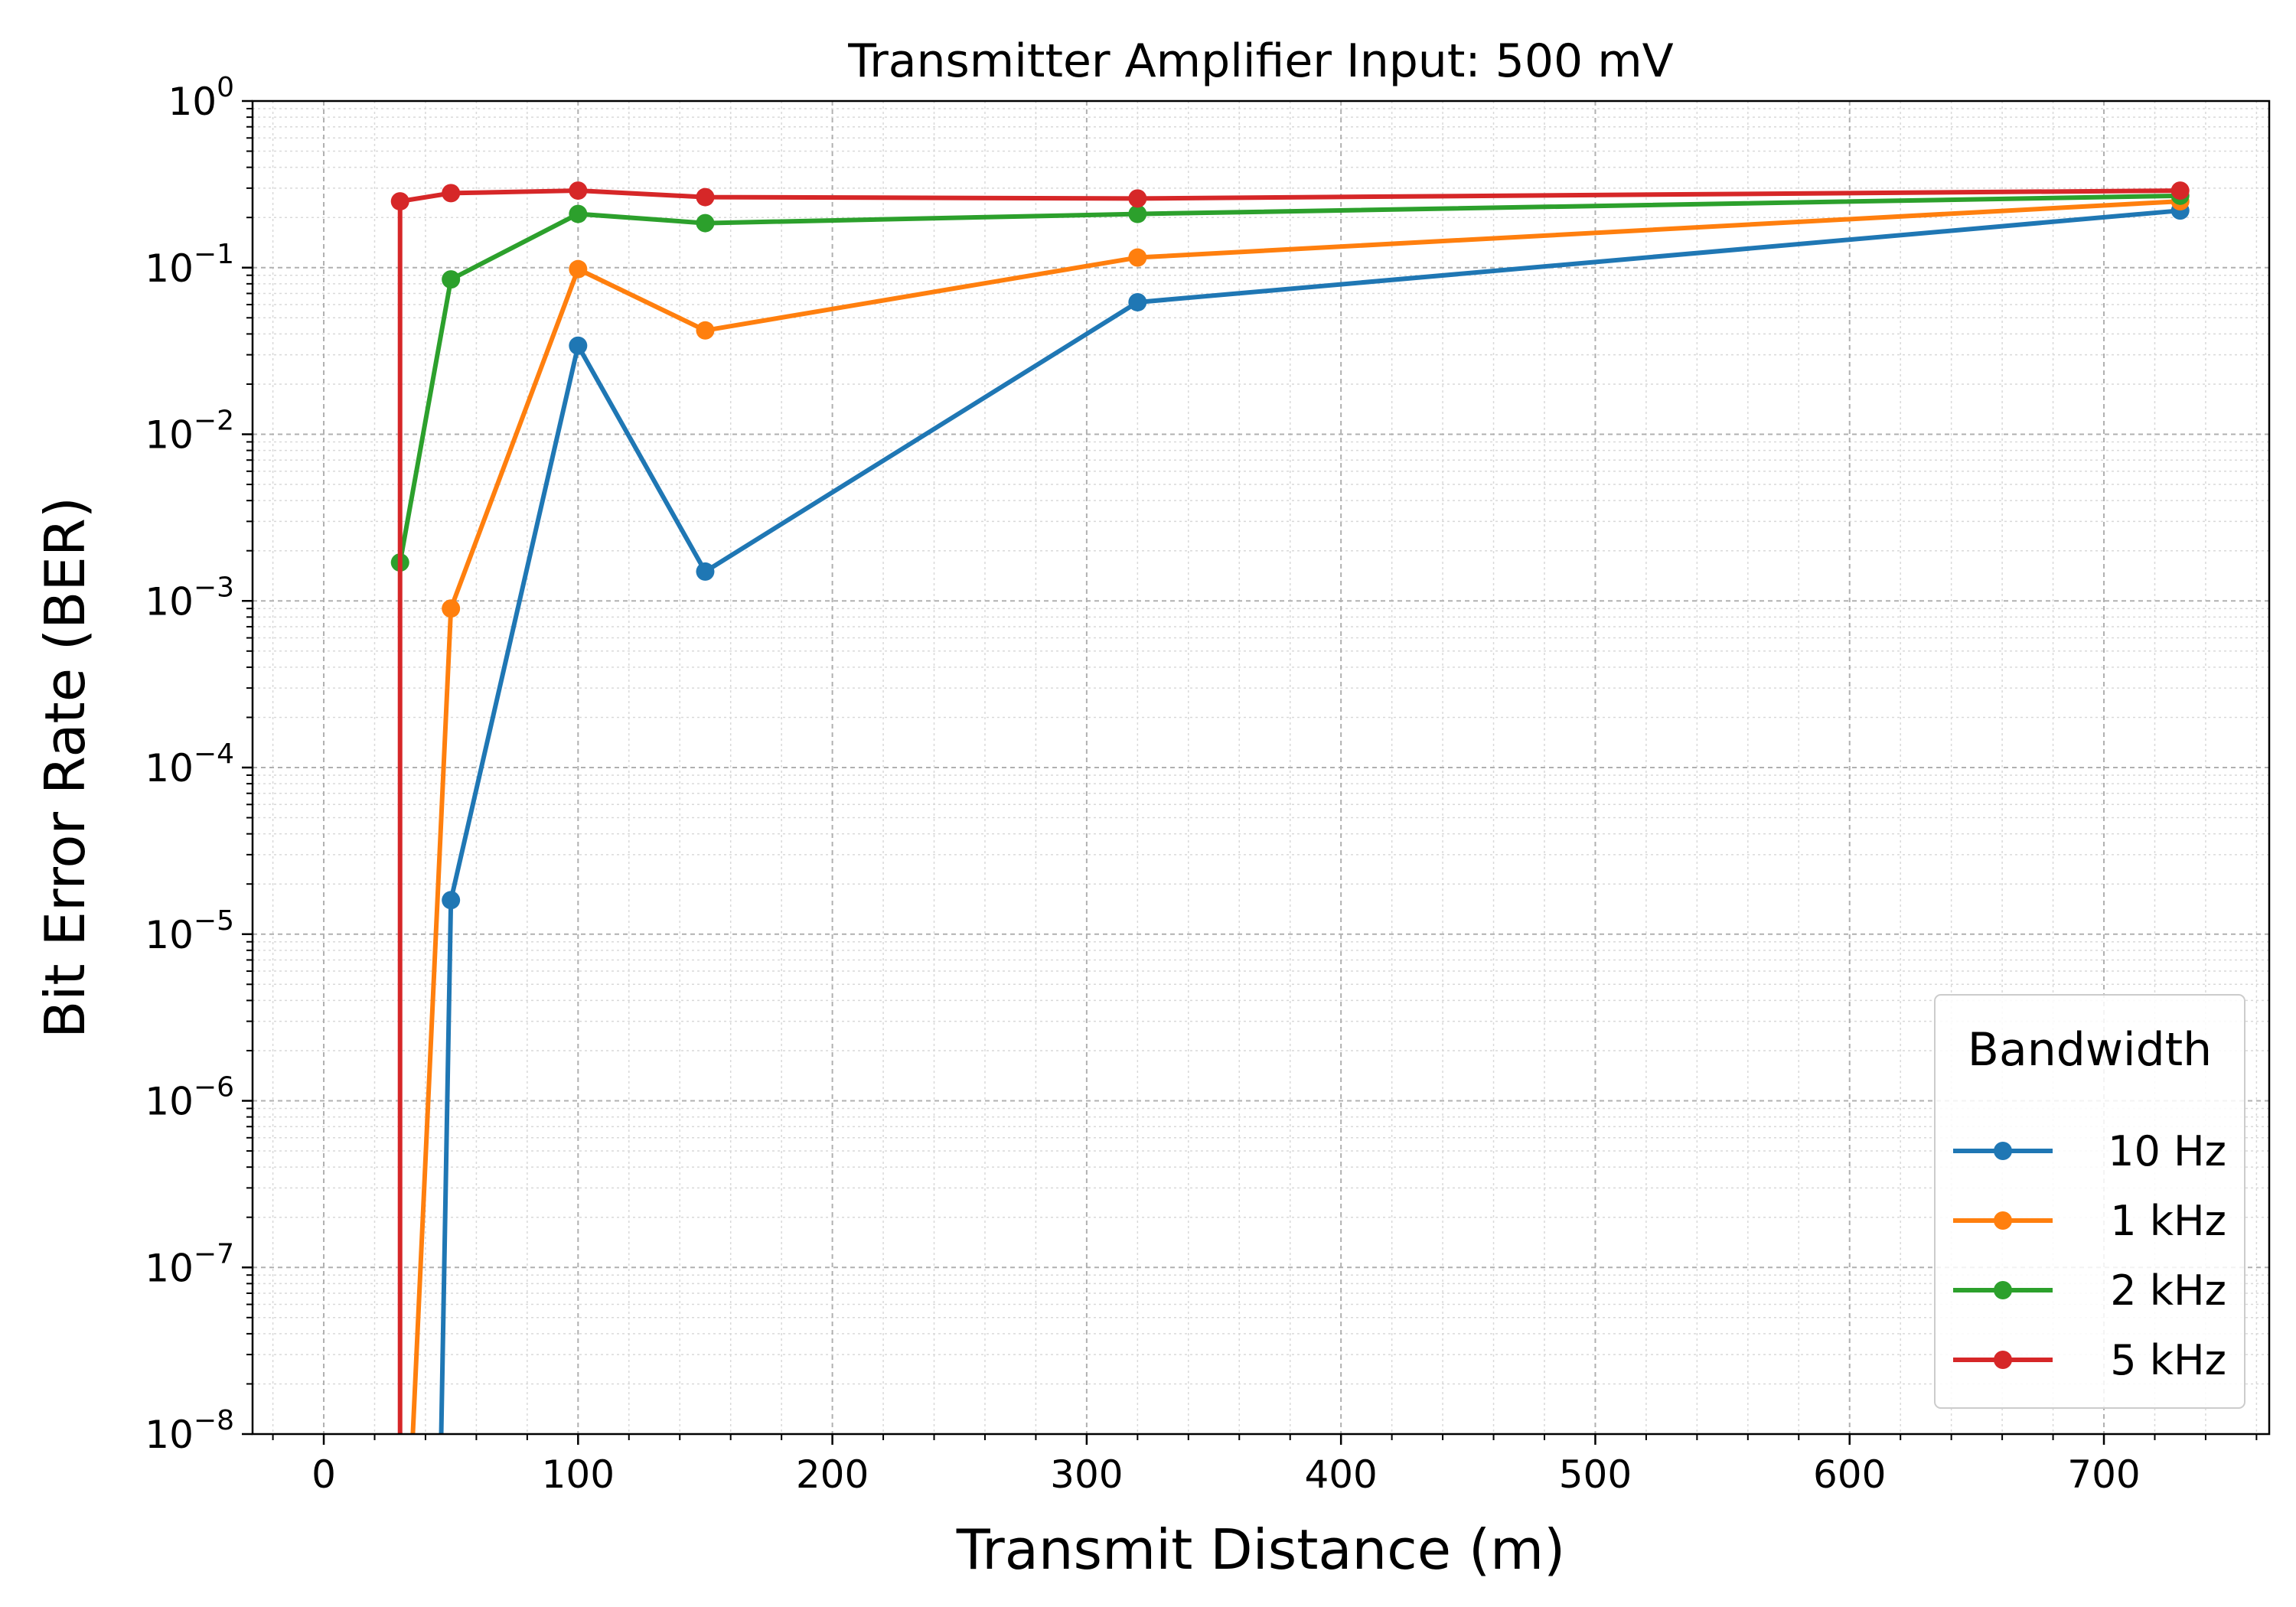  Describe the element at coordinates (189, 598) in the screenshot. I see `y-tick-label: 10⁻³` at that location.